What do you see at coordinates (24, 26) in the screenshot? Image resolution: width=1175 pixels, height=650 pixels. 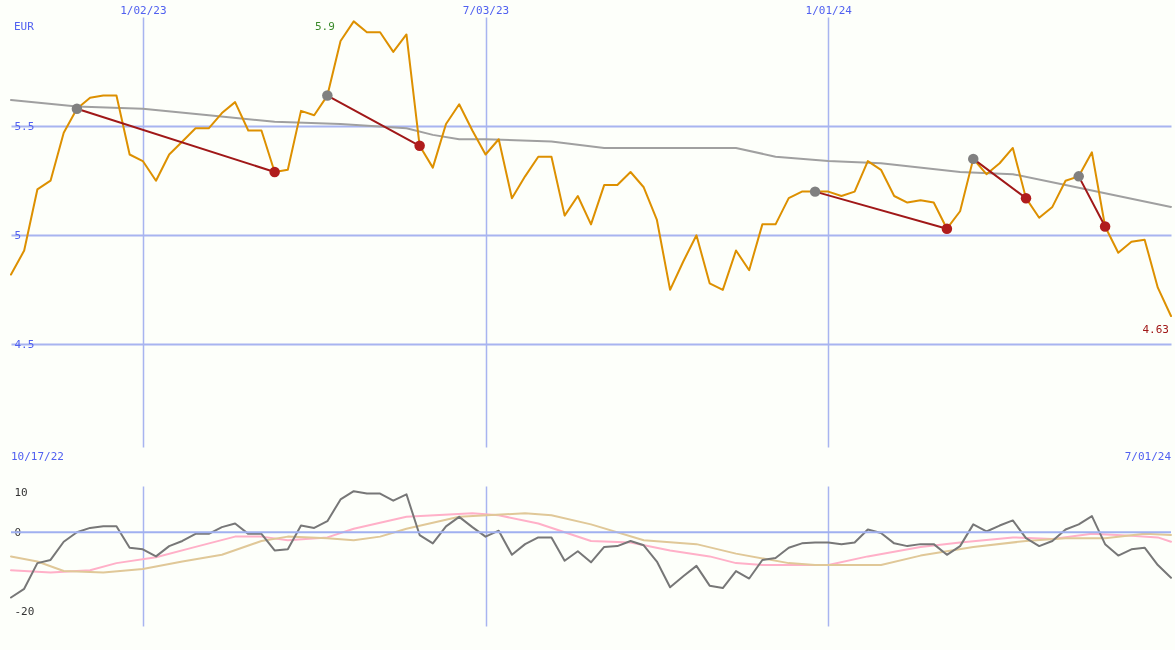 I see `y-axis-title: EUR` at bounding box center [24, 26].